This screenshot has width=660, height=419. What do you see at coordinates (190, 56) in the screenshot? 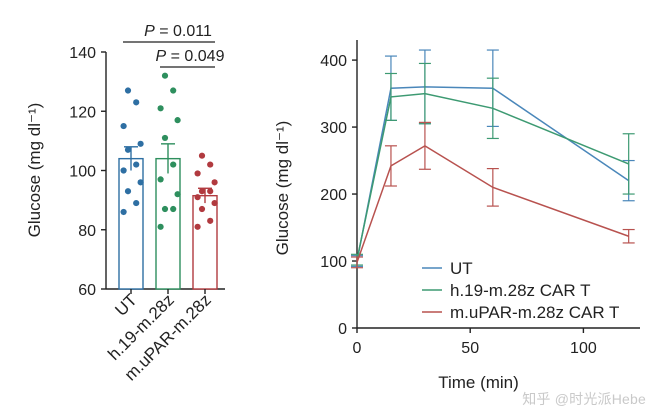
I see `significance-label: P = 0.049` at bounding box center [190, 56].